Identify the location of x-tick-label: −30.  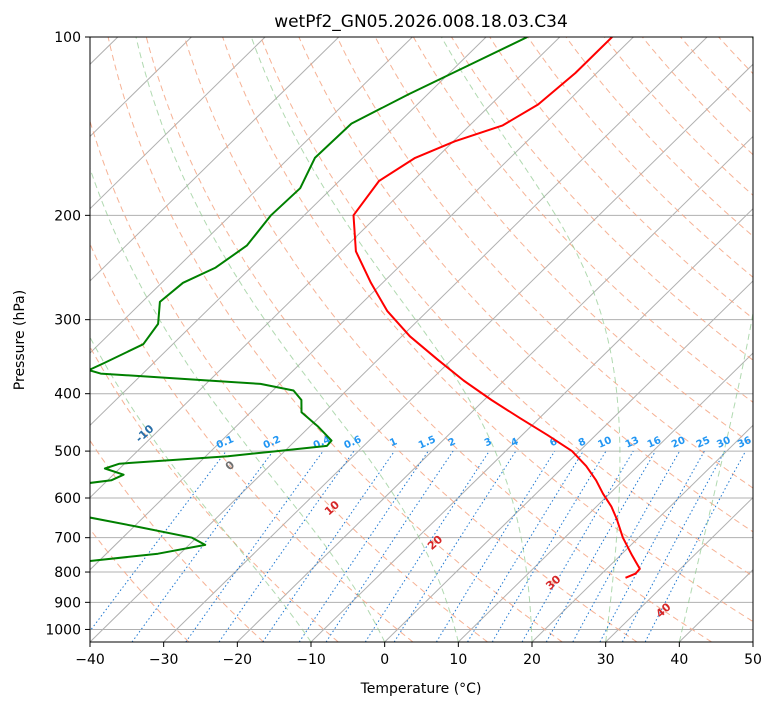
(164, 660).